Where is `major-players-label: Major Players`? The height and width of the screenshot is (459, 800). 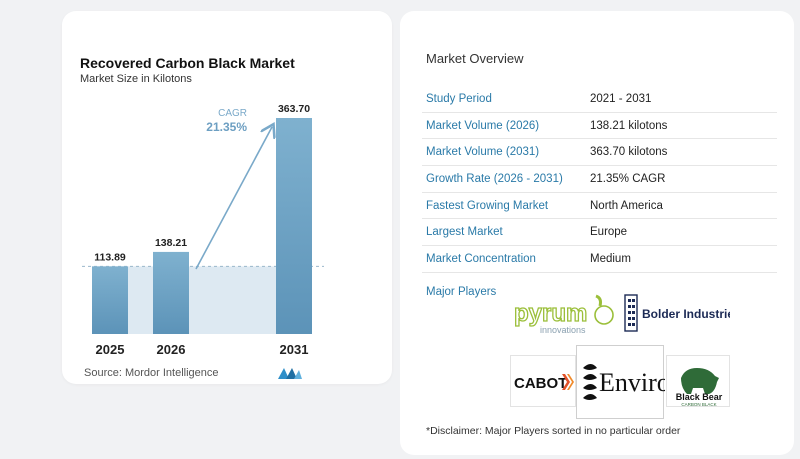
major-players-label: Major Players is located at coordinates (461, 292).